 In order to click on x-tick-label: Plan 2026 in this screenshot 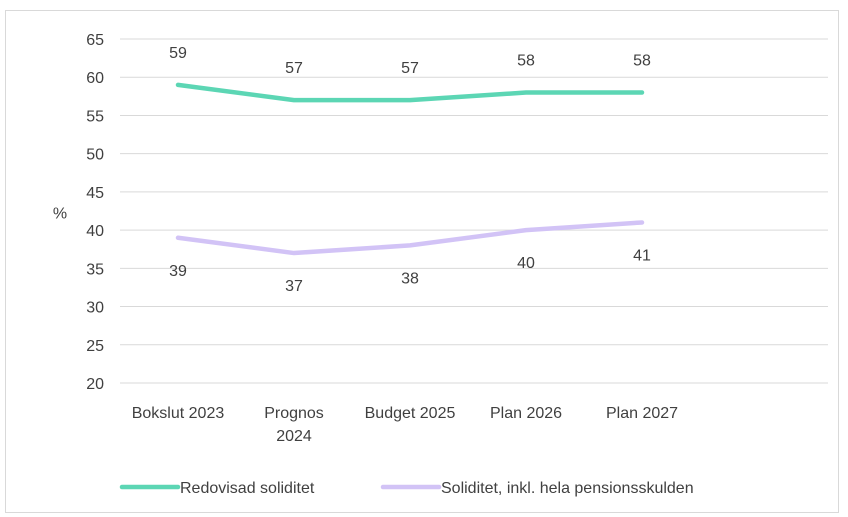, I will do `click(526, 413)`.